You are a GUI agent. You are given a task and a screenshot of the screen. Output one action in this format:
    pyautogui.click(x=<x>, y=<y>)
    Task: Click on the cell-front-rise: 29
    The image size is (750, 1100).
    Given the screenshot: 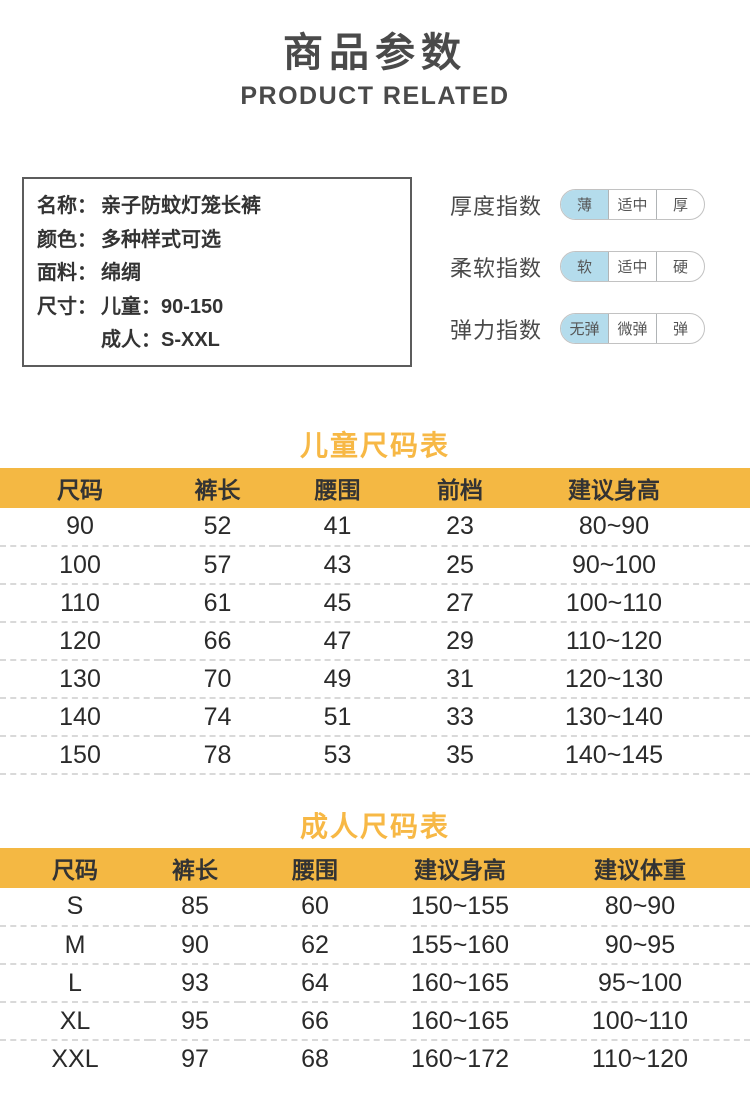 What is the action you would take?
    pyautogui.click(x=460, y=641)
    